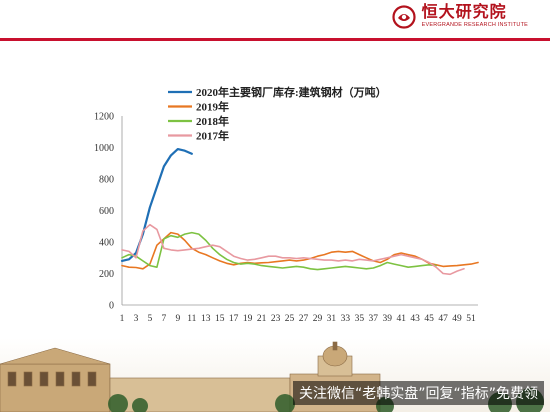  Describe the element at coordinates (206, 319) in the screenshot. I see `x-tick-label: 13` at that location.